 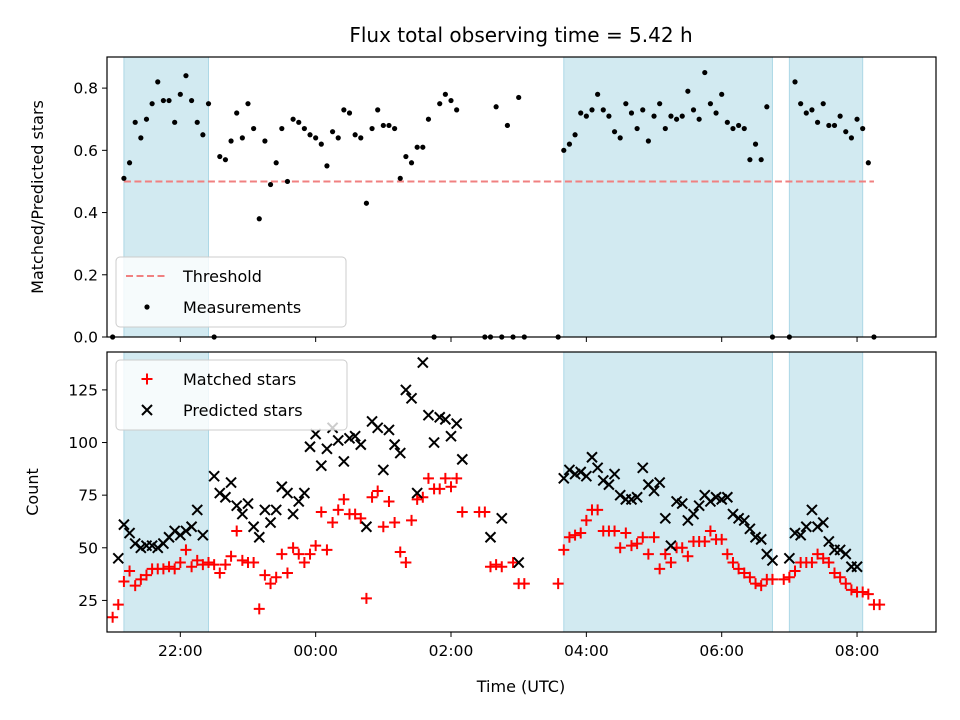 I want to click on x-tick-label: 06:00, so click(x=721, y=651).